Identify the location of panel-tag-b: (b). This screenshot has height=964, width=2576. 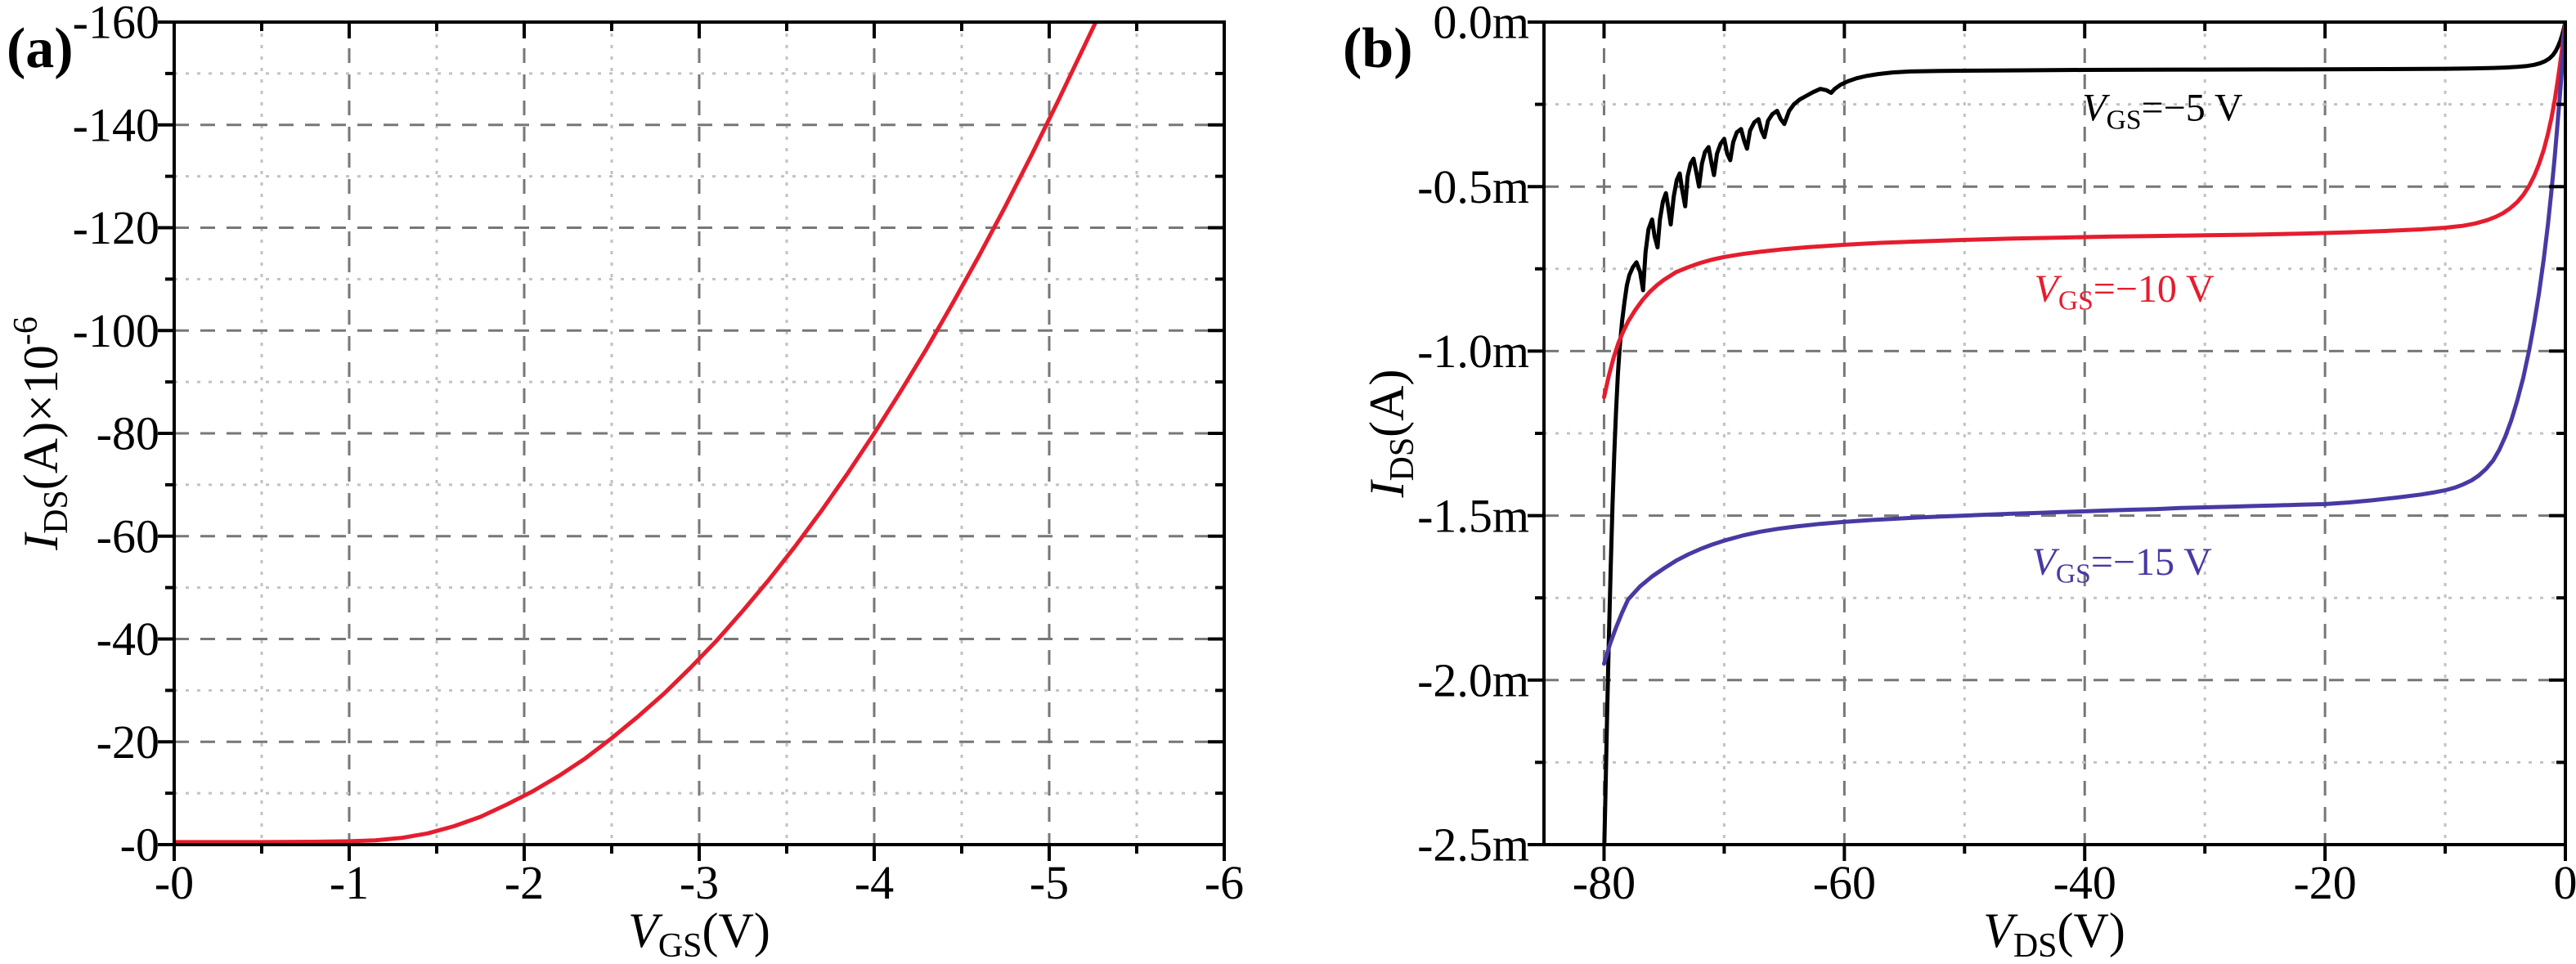
(1378, 49).